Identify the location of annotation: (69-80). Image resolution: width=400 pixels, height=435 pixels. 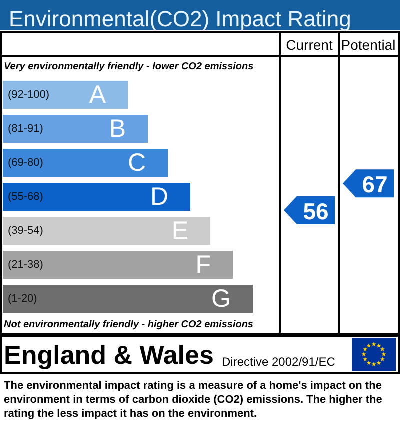
(26, 163).